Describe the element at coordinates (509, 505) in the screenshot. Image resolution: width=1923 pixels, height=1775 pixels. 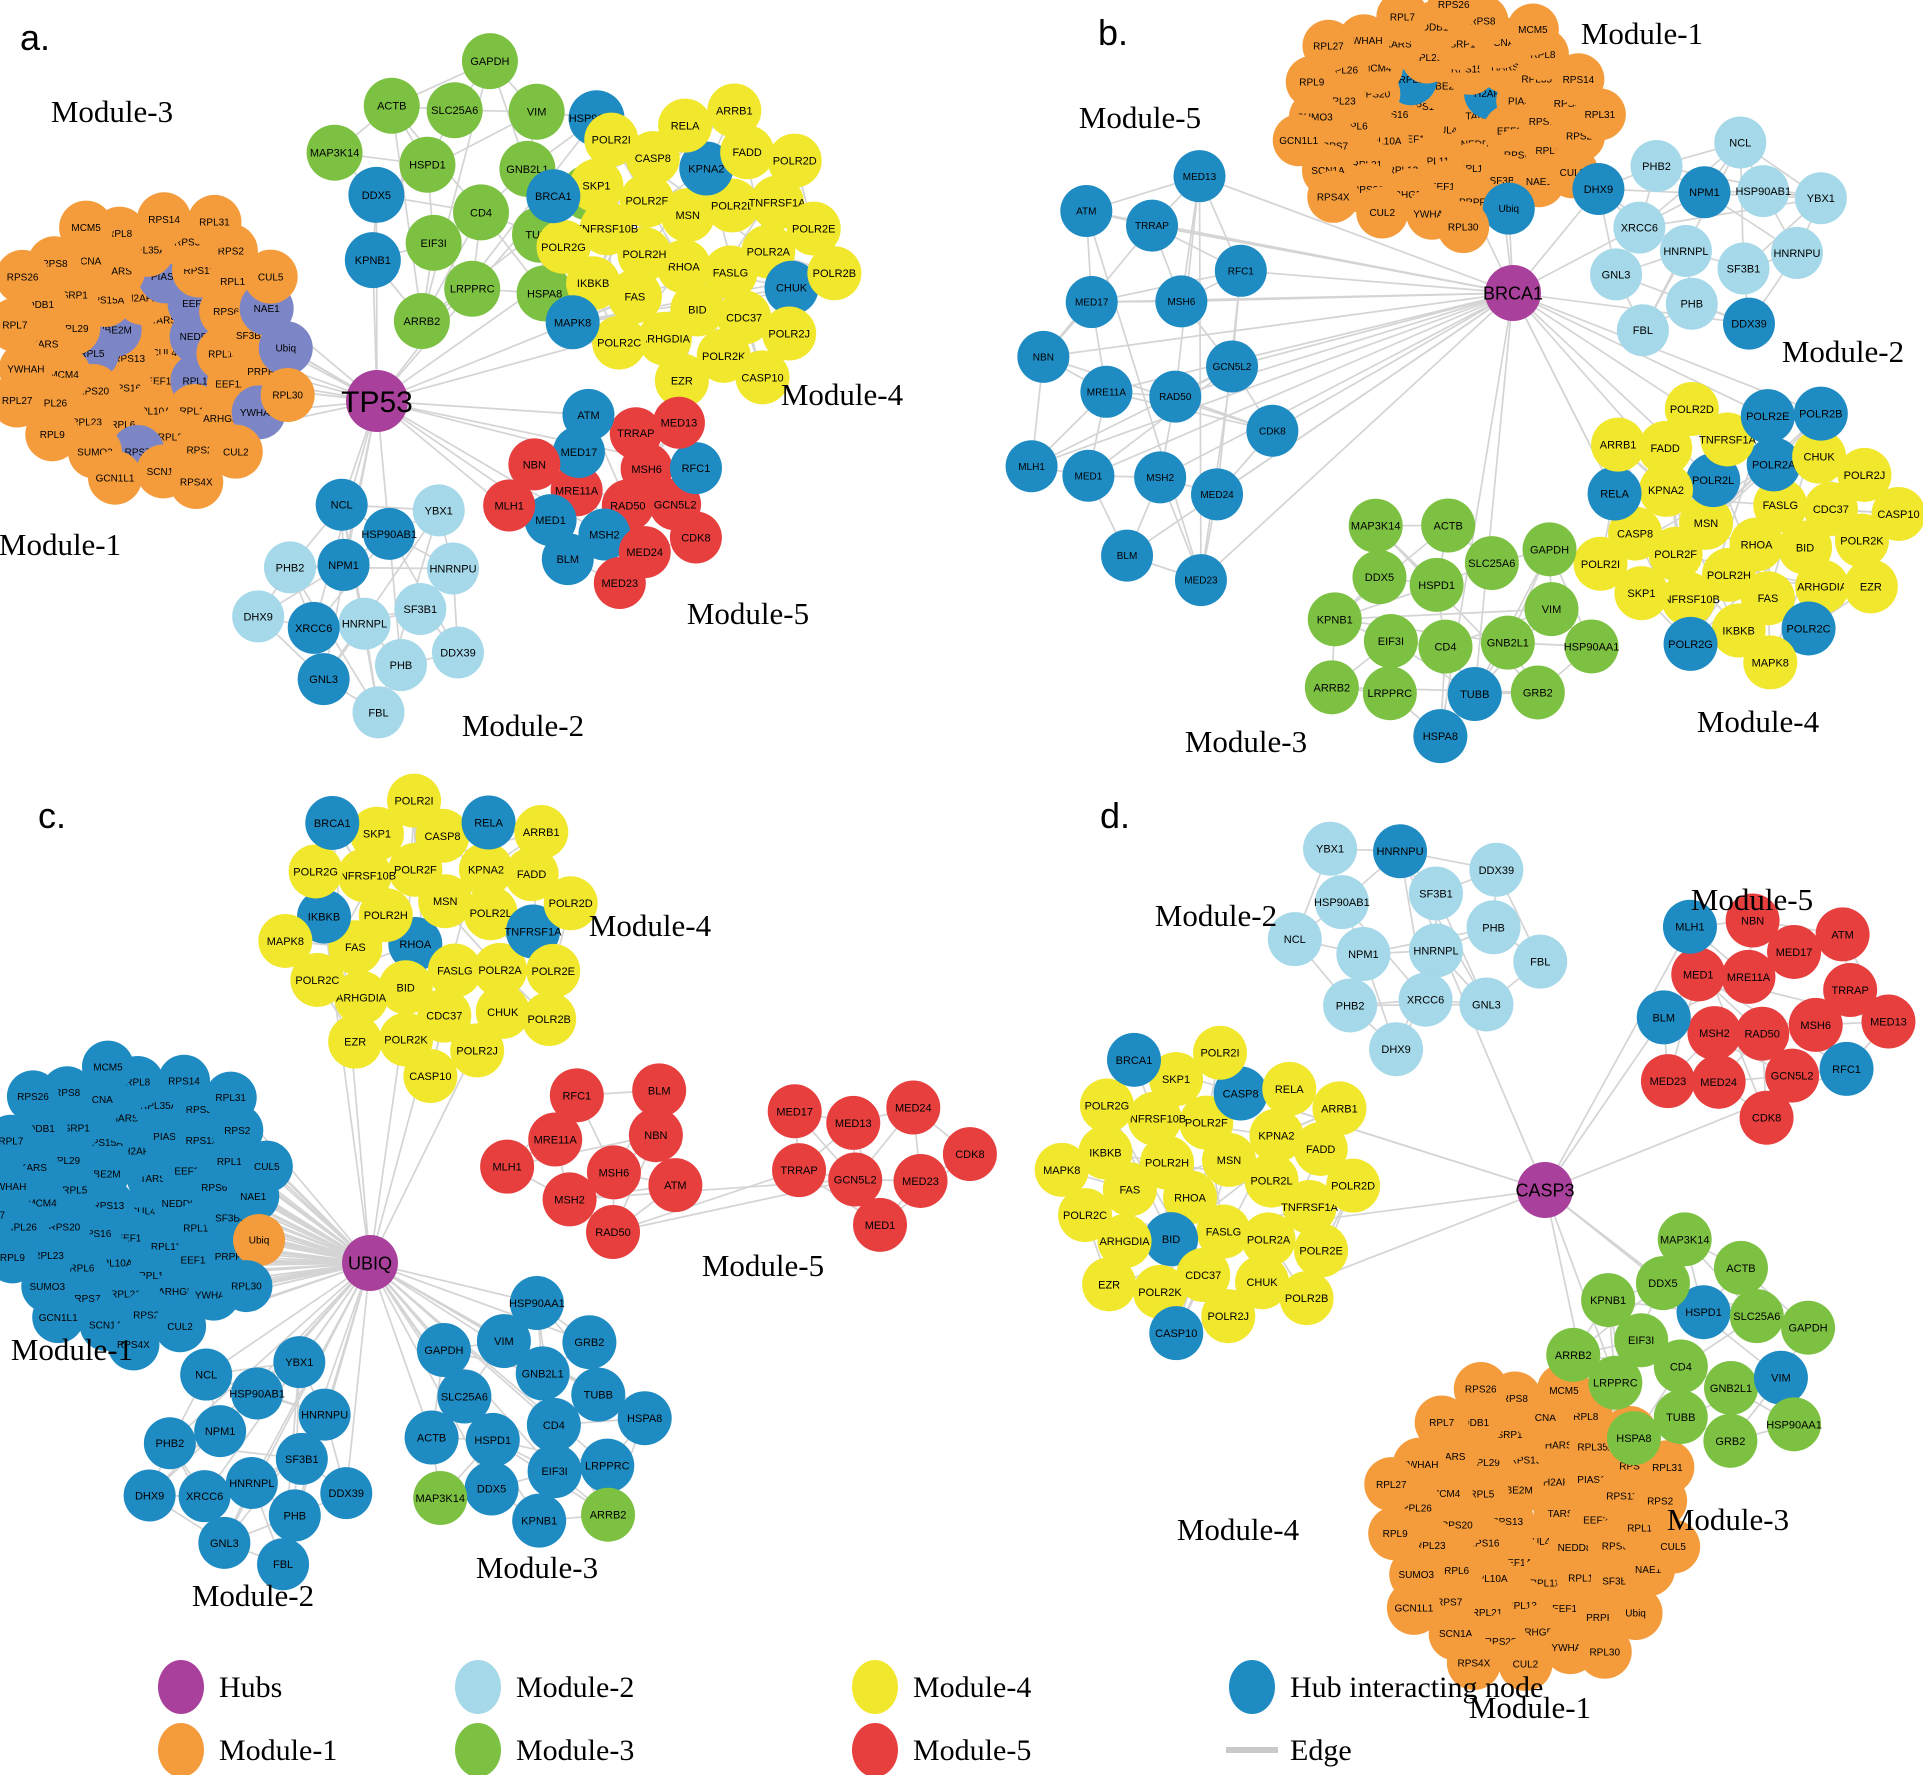
I see `network-node: MLH1` at that location.